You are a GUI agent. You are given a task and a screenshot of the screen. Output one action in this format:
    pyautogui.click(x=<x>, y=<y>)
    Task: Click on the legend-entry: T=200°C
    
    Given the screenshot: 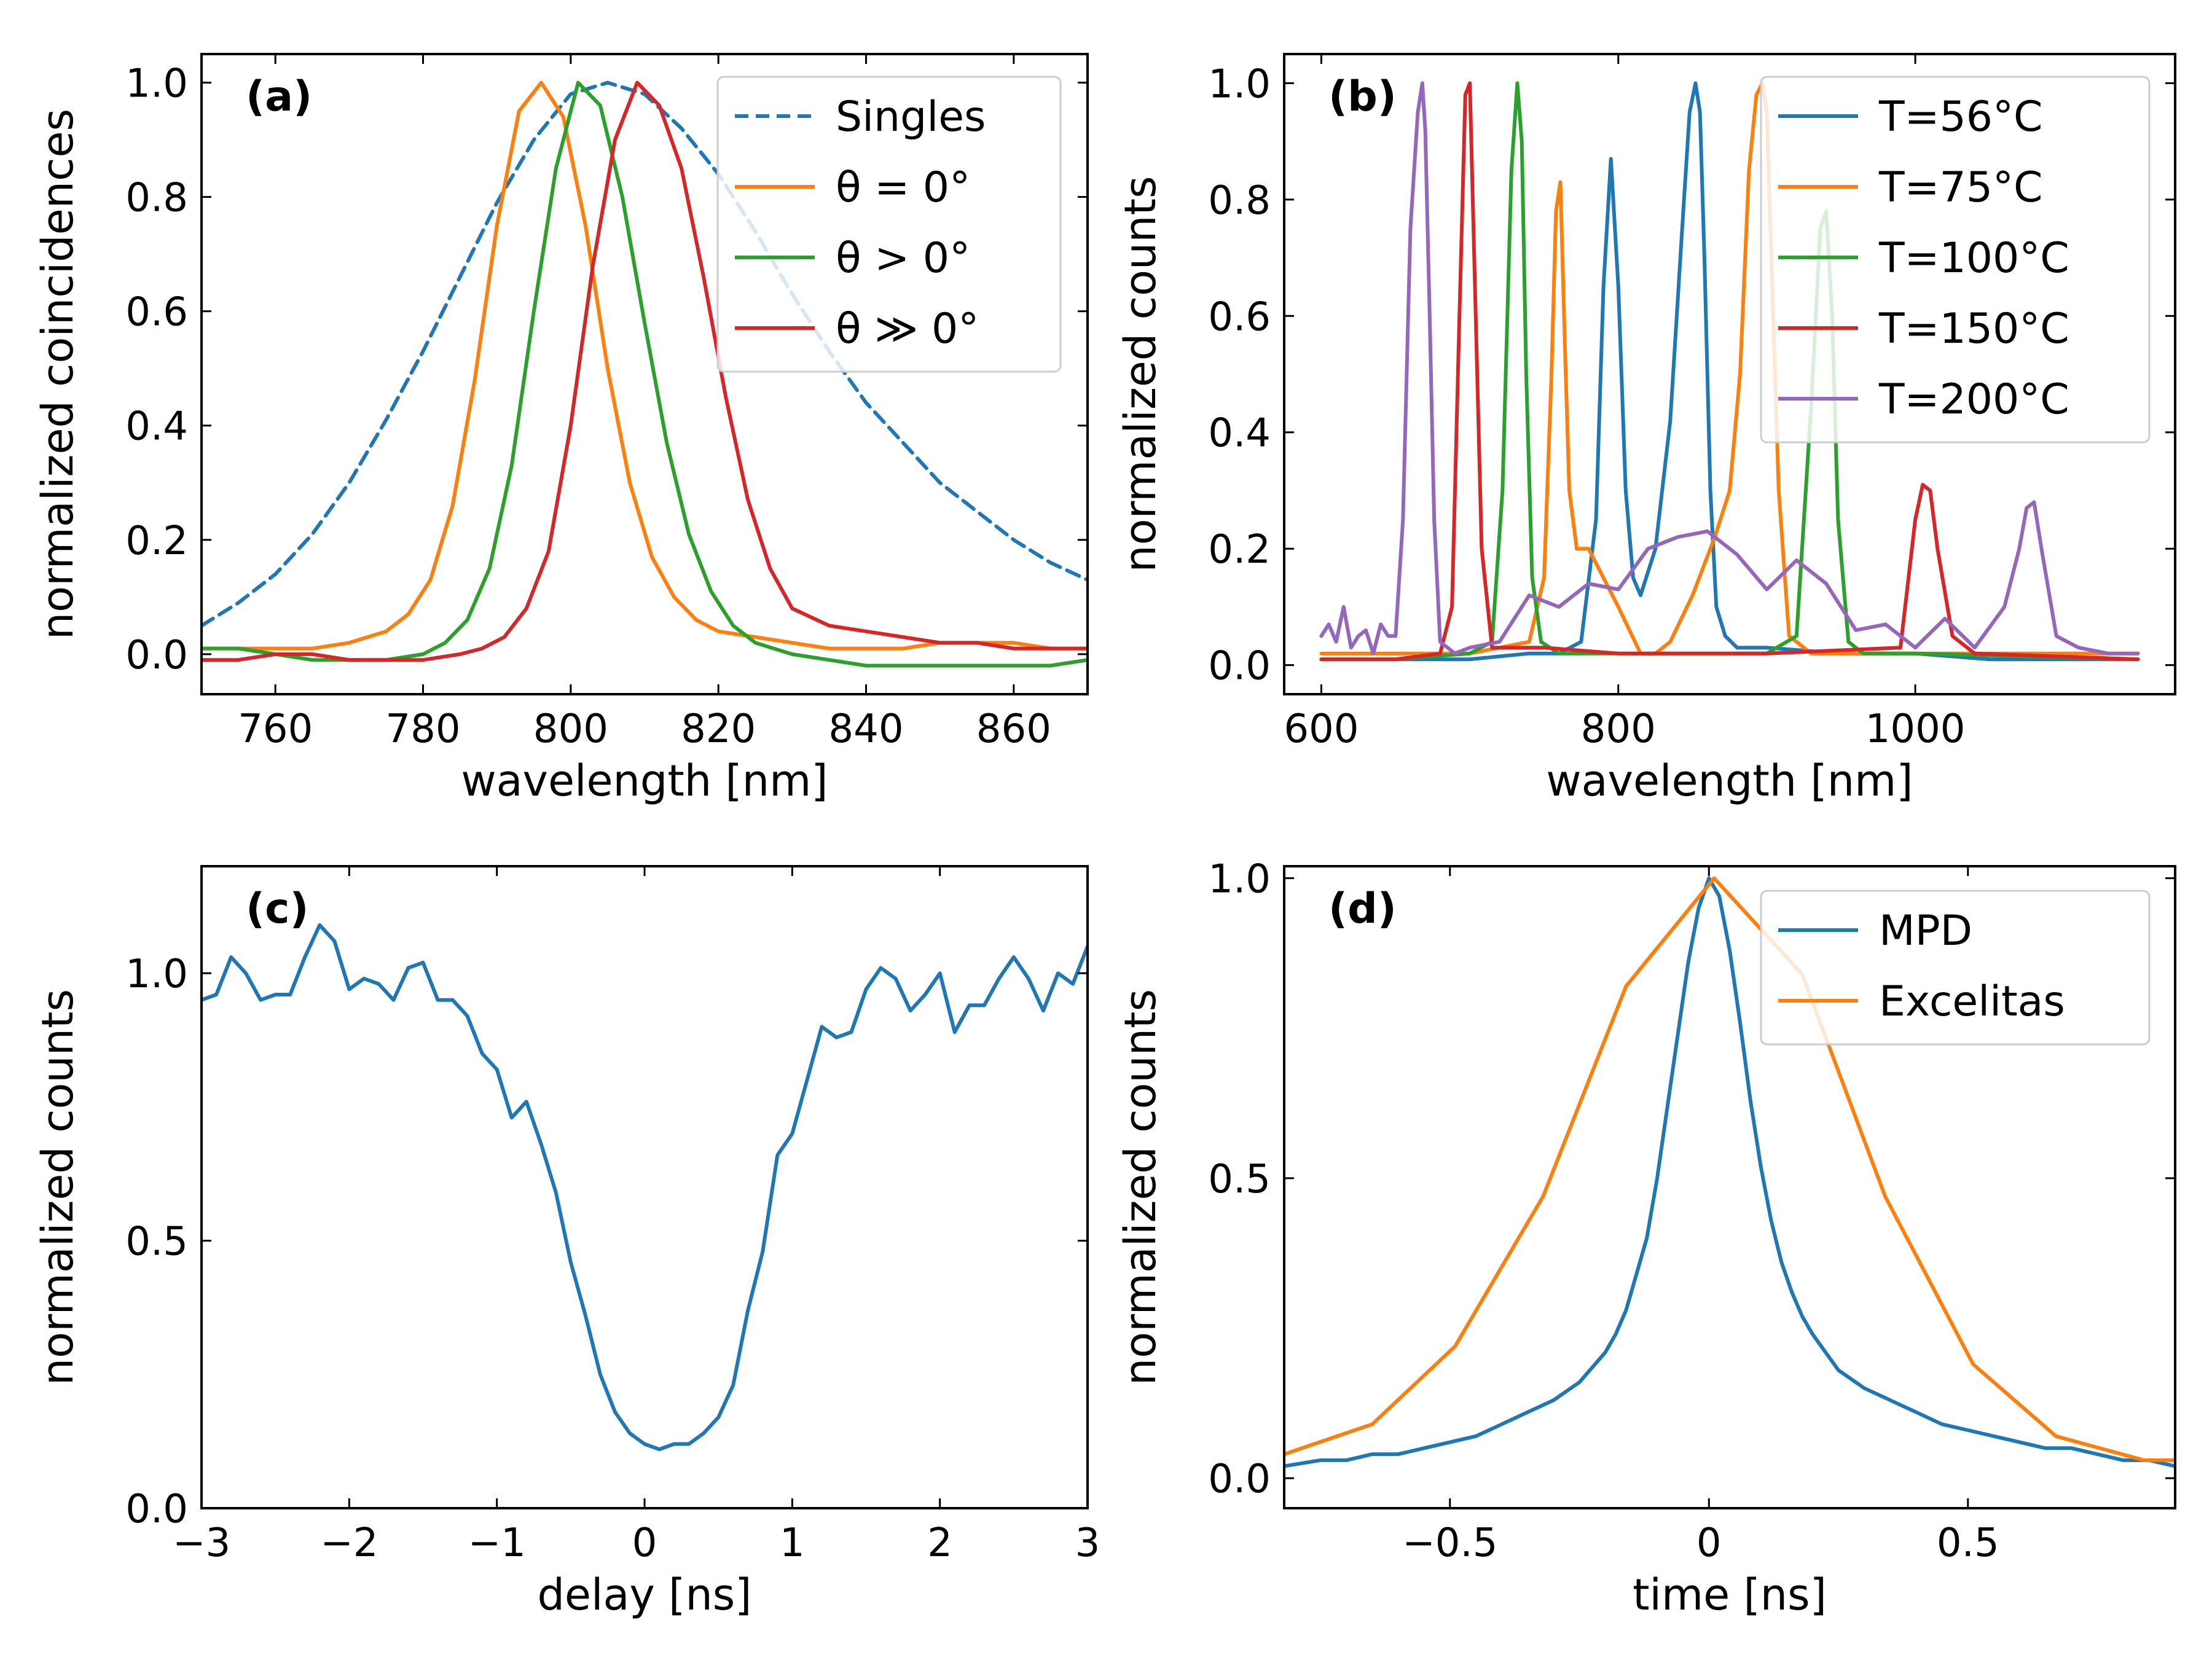 What is the action you would take?
    pyautogui.click(x=1973, y=400)
    